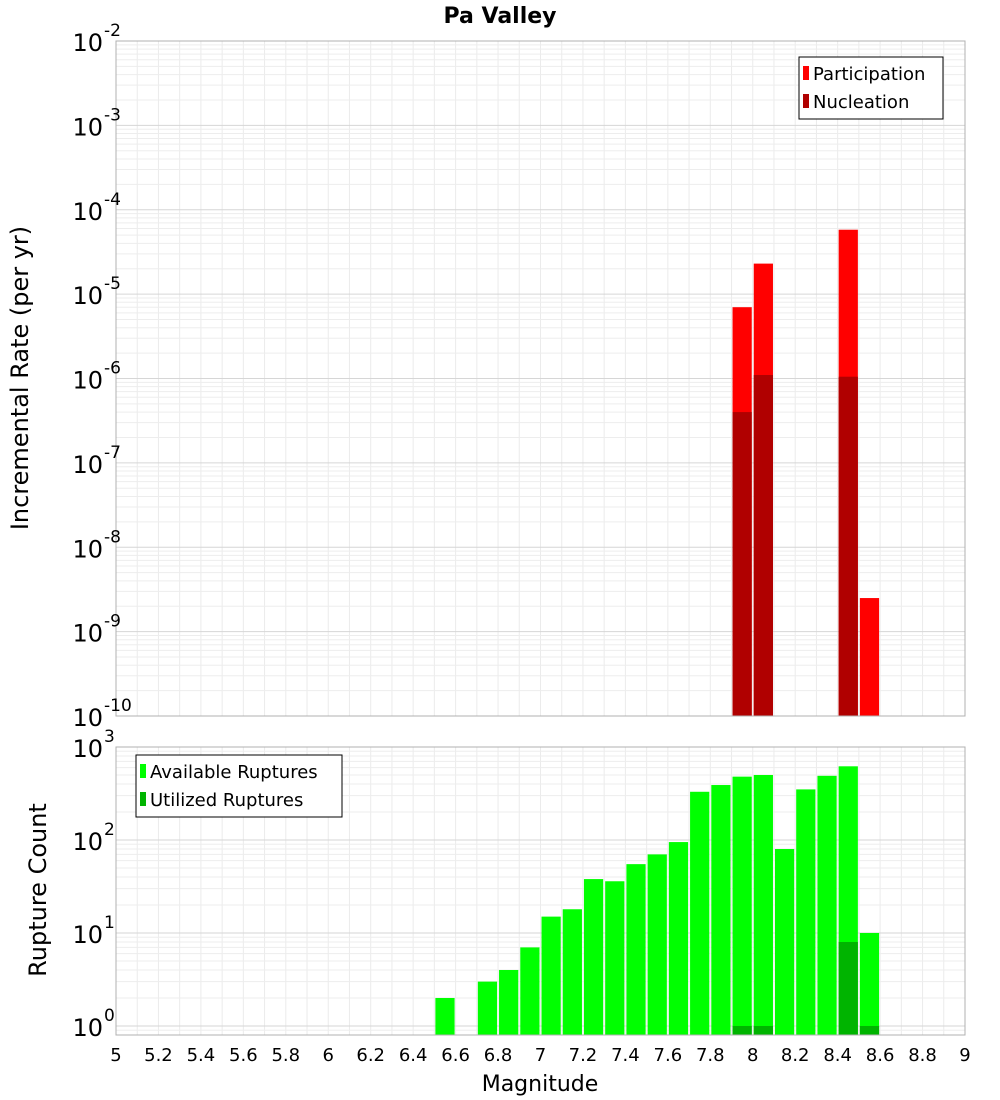 The image size is (1000, 1100). Describe the element at coordinates (413, 1055) in the screenshot. I see `x-tick-label: 6.4` at that location.